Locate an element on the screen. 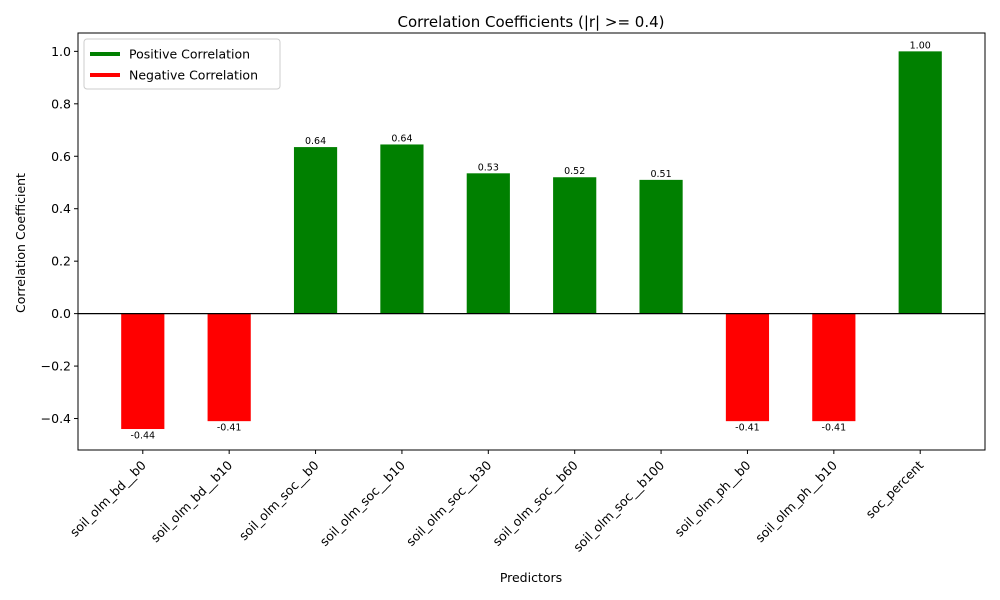 Image resolution: width=1000 pixels, height=600 pixels. legend-label-negative: Negative Correlation is located at coordinates (193, 75).